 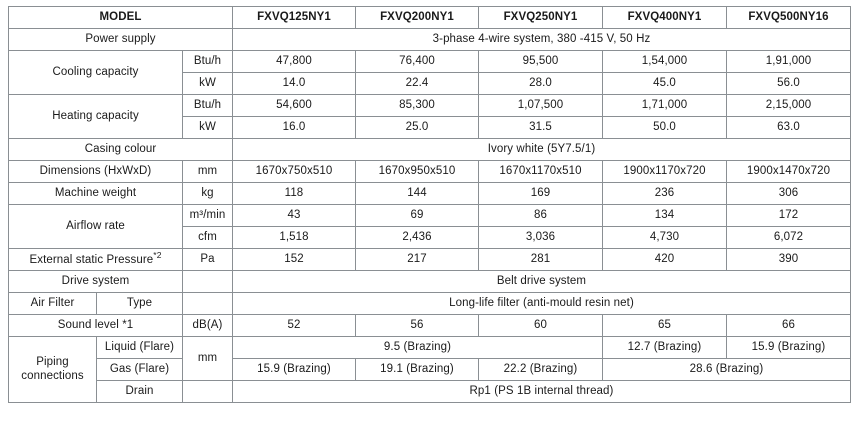 What do you see at coordinates (540, 369) in the screenshot?
I see `piping-gas-3: 22.2 (Brazing)` at bounding box center [540, 369].